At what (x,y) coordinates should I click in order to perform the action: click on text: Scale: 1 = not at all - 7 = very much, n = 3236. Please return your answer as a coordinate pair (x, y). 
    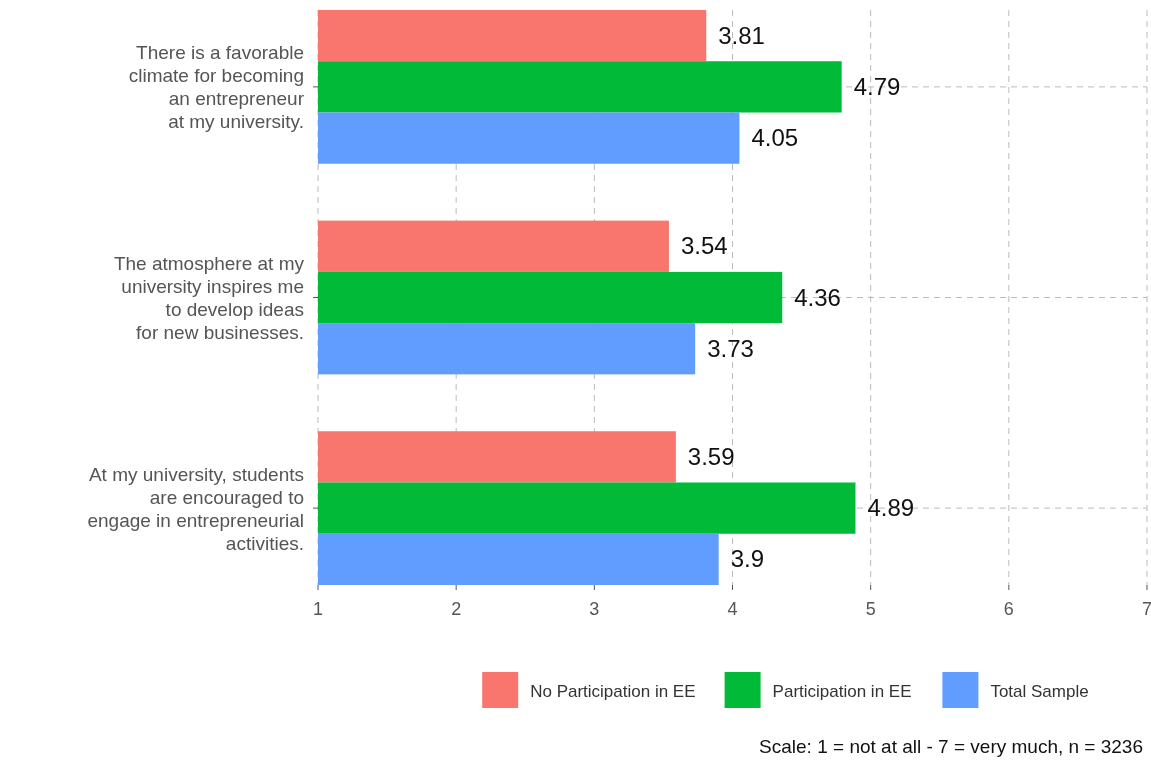
    Looking at the image, I should click on (951, 746).